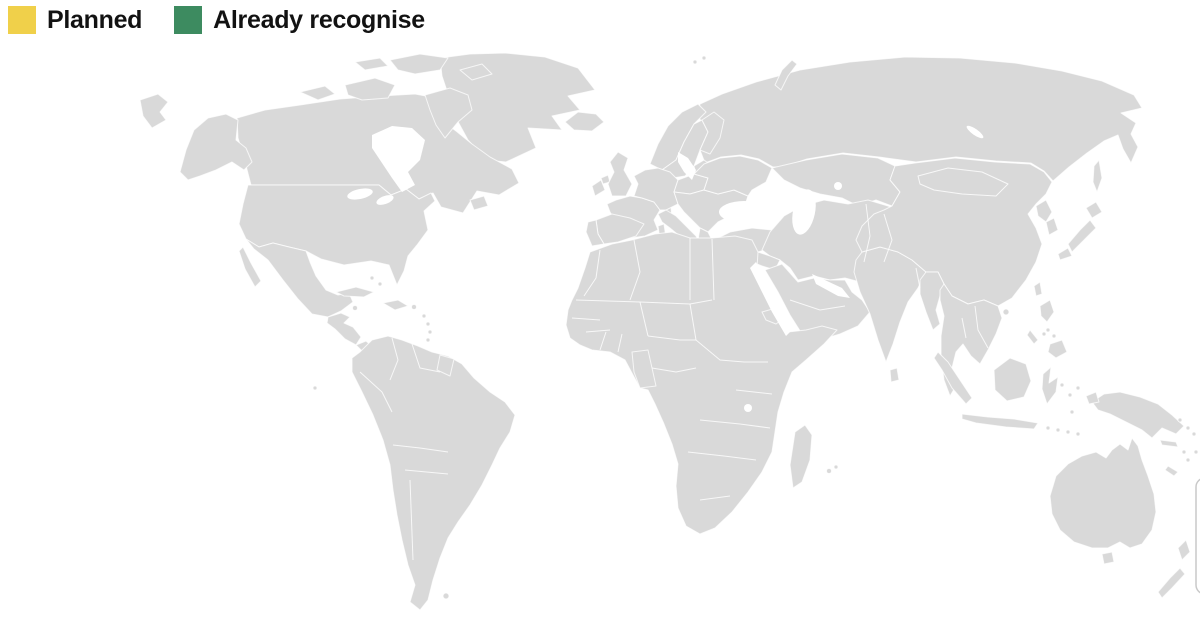 This screenshot has width=1200, height=624. Describe the element at coordinates (971, 340) in the screenshot. I see `country-se-asia-mainland` at that location.